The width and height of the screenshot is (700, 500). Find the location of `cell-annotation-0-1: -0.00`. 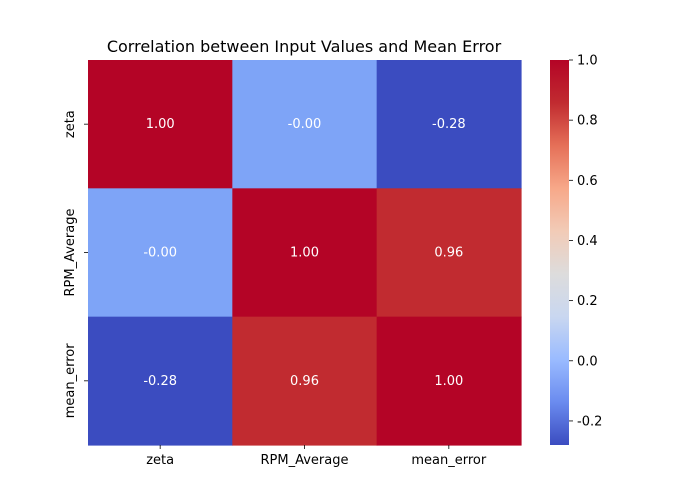

cell-annotation-0-1: -0.00 is located at coordinates (305, 124).